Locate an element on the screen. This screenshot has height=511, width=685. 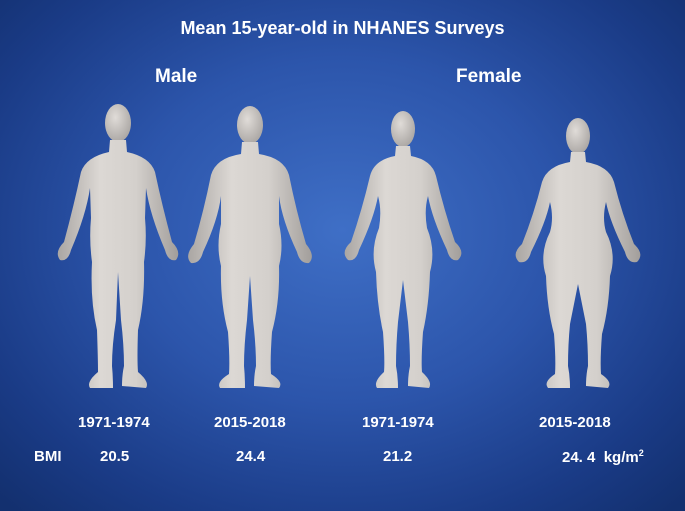
bmi-value: 24.4 is located at coordinates (251, 456).